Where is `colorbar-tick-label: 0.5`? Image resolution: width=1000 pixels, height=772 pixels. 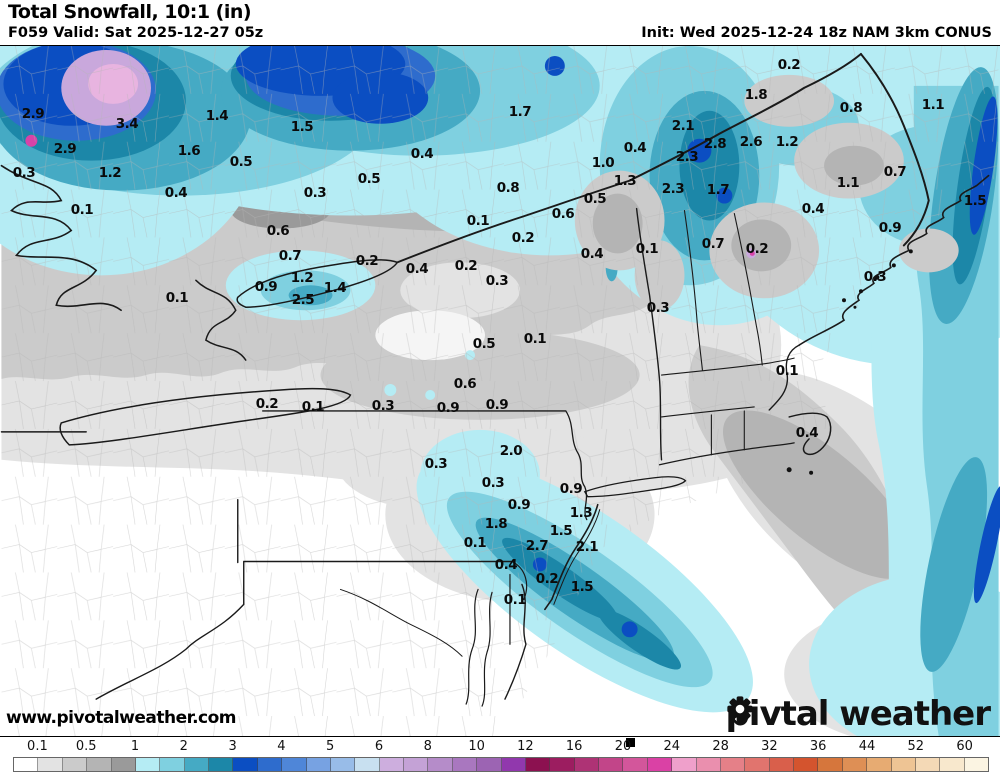 colorbar-tick-label: 0.5 is located at coordinates (86, 746).